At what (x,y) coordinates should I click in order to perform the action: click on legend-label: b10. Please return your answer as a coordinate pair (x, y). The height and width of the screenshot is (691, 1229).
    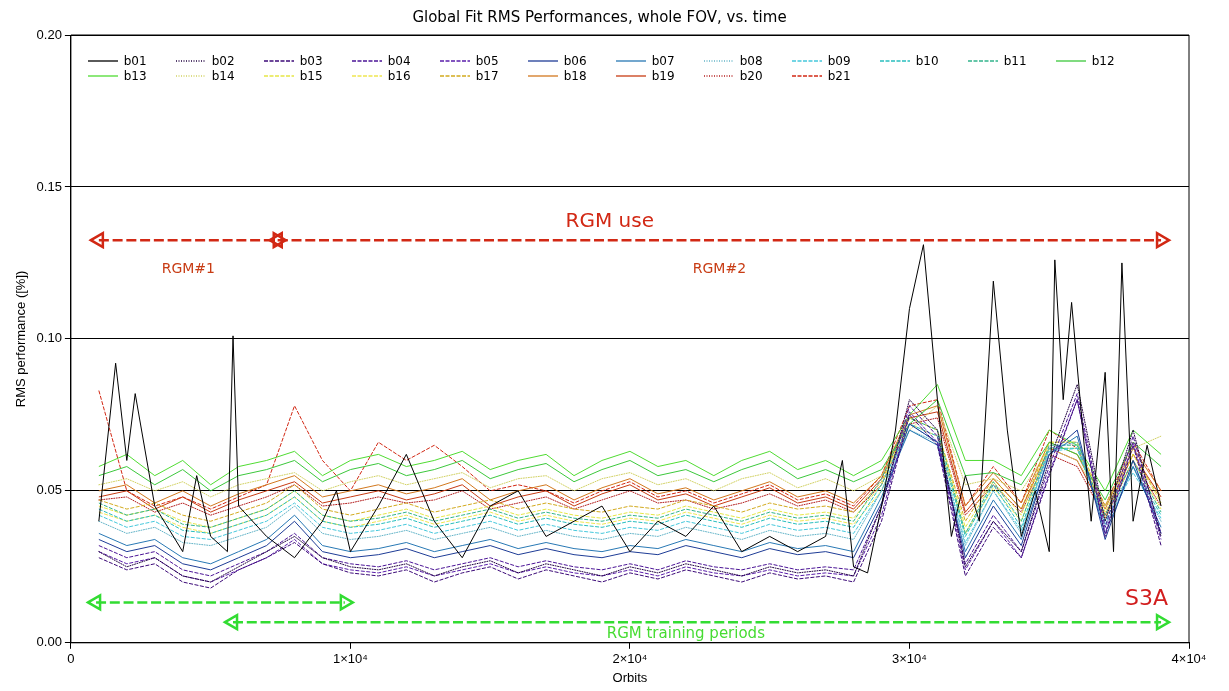
    Looking at the image, I should click on (927, 60).